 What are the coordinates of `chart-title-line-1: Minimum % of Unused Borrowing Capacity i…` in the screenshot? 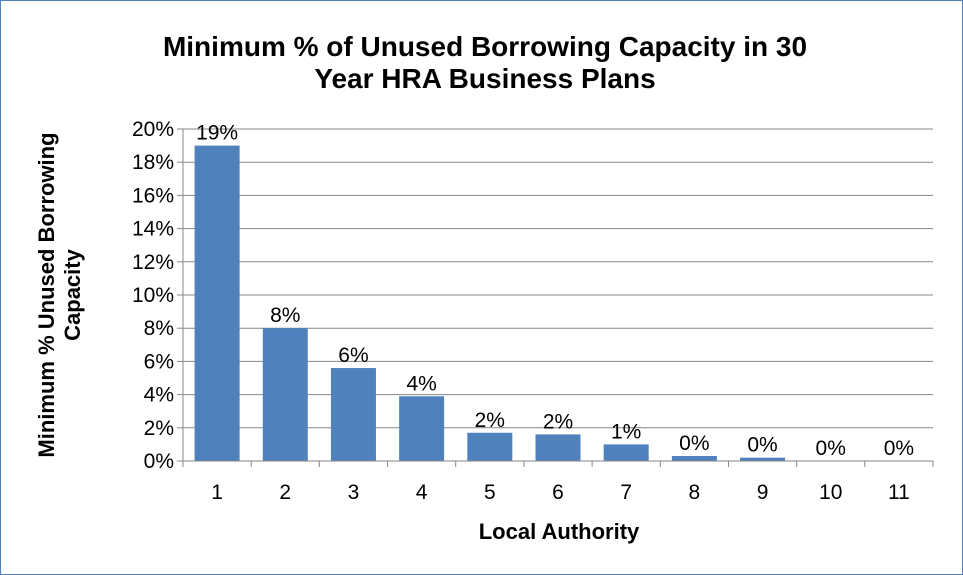 It's located at (485, 46).